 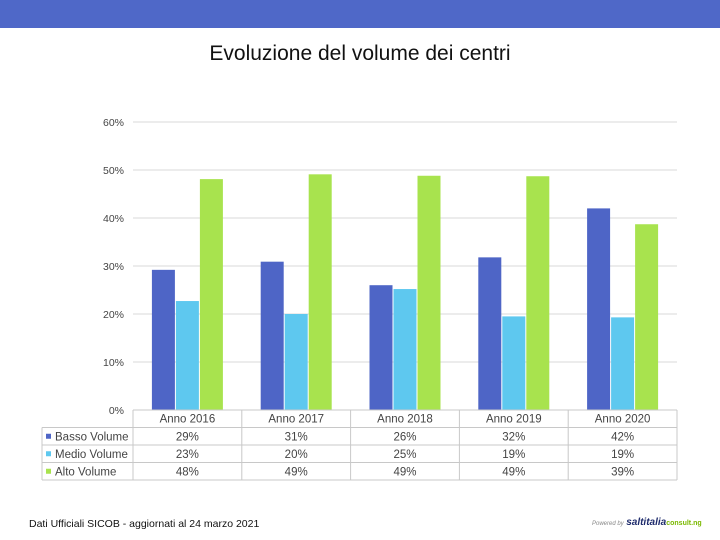 I want to click on x-tick-label: Anno 2019, so click(x=514, y=420).